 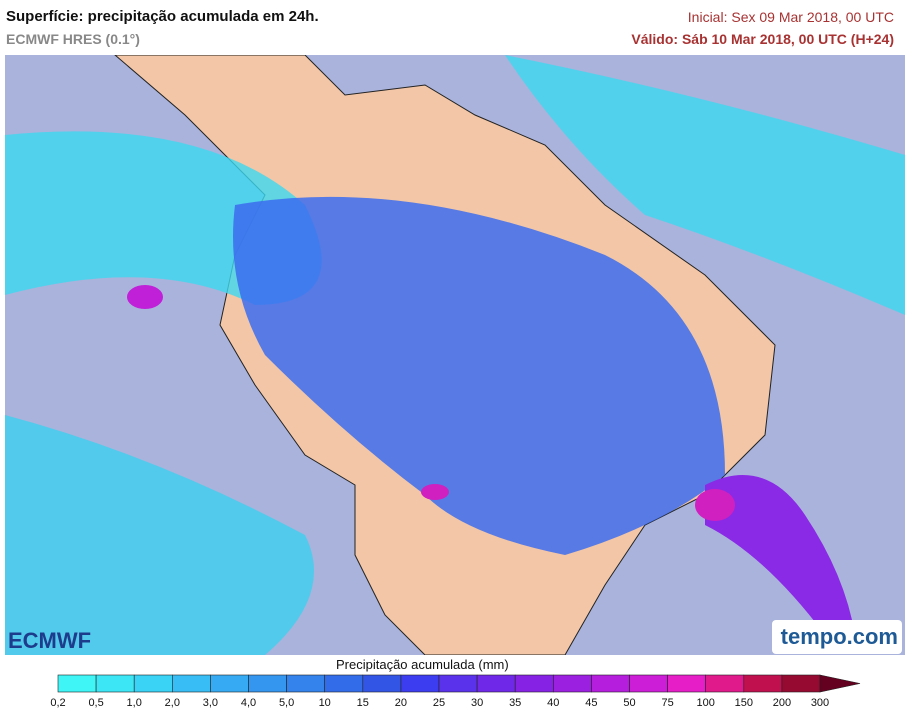 I want to click on colorbar-label: 20, so click(x=401, y=703).